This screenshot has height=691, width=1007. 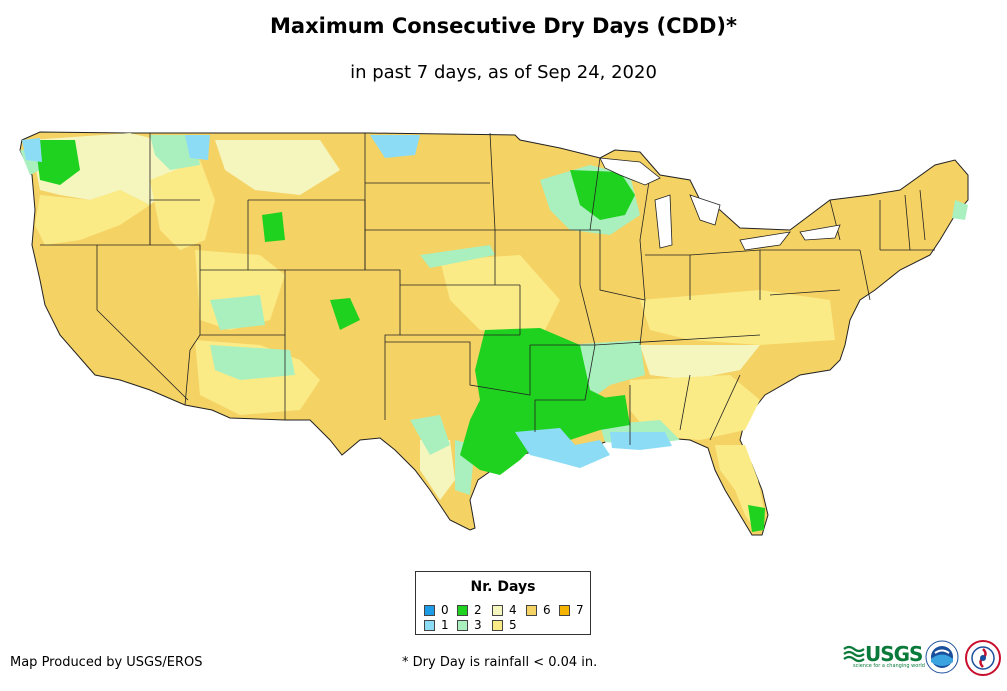 What do you see at coordinates (478, 625) in the screenshot?
I see `legend-label-3: 3` at bounding box center [478, 625].